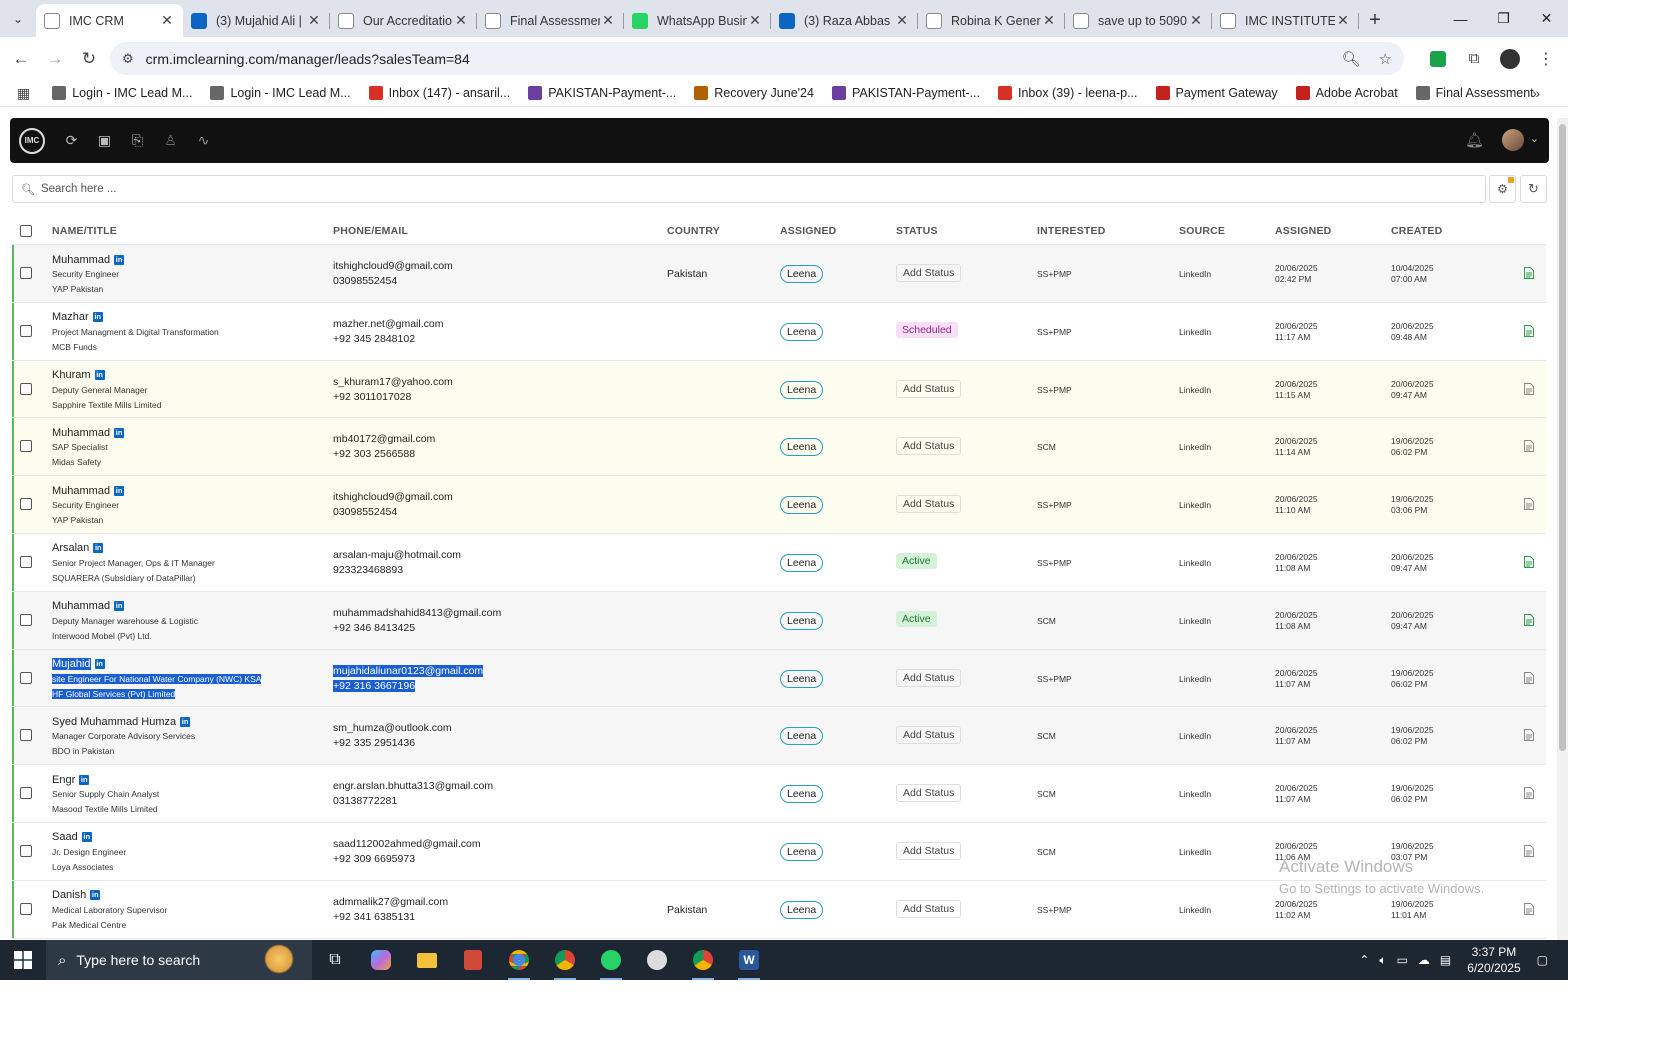 The image size is (1680, 1050). Describe the element at coordinates (1546, 59) in the screenshot. I see `browser-menu-icon: ⋮` at that location.